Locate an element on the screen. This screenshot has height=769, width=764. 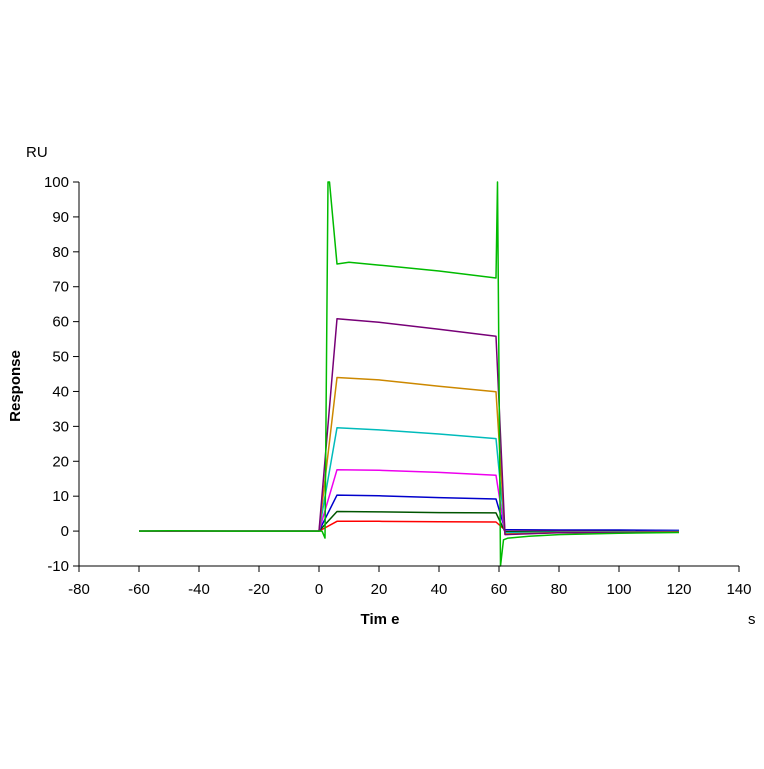
x-unit-label: s is located at coordinates (752, 619).